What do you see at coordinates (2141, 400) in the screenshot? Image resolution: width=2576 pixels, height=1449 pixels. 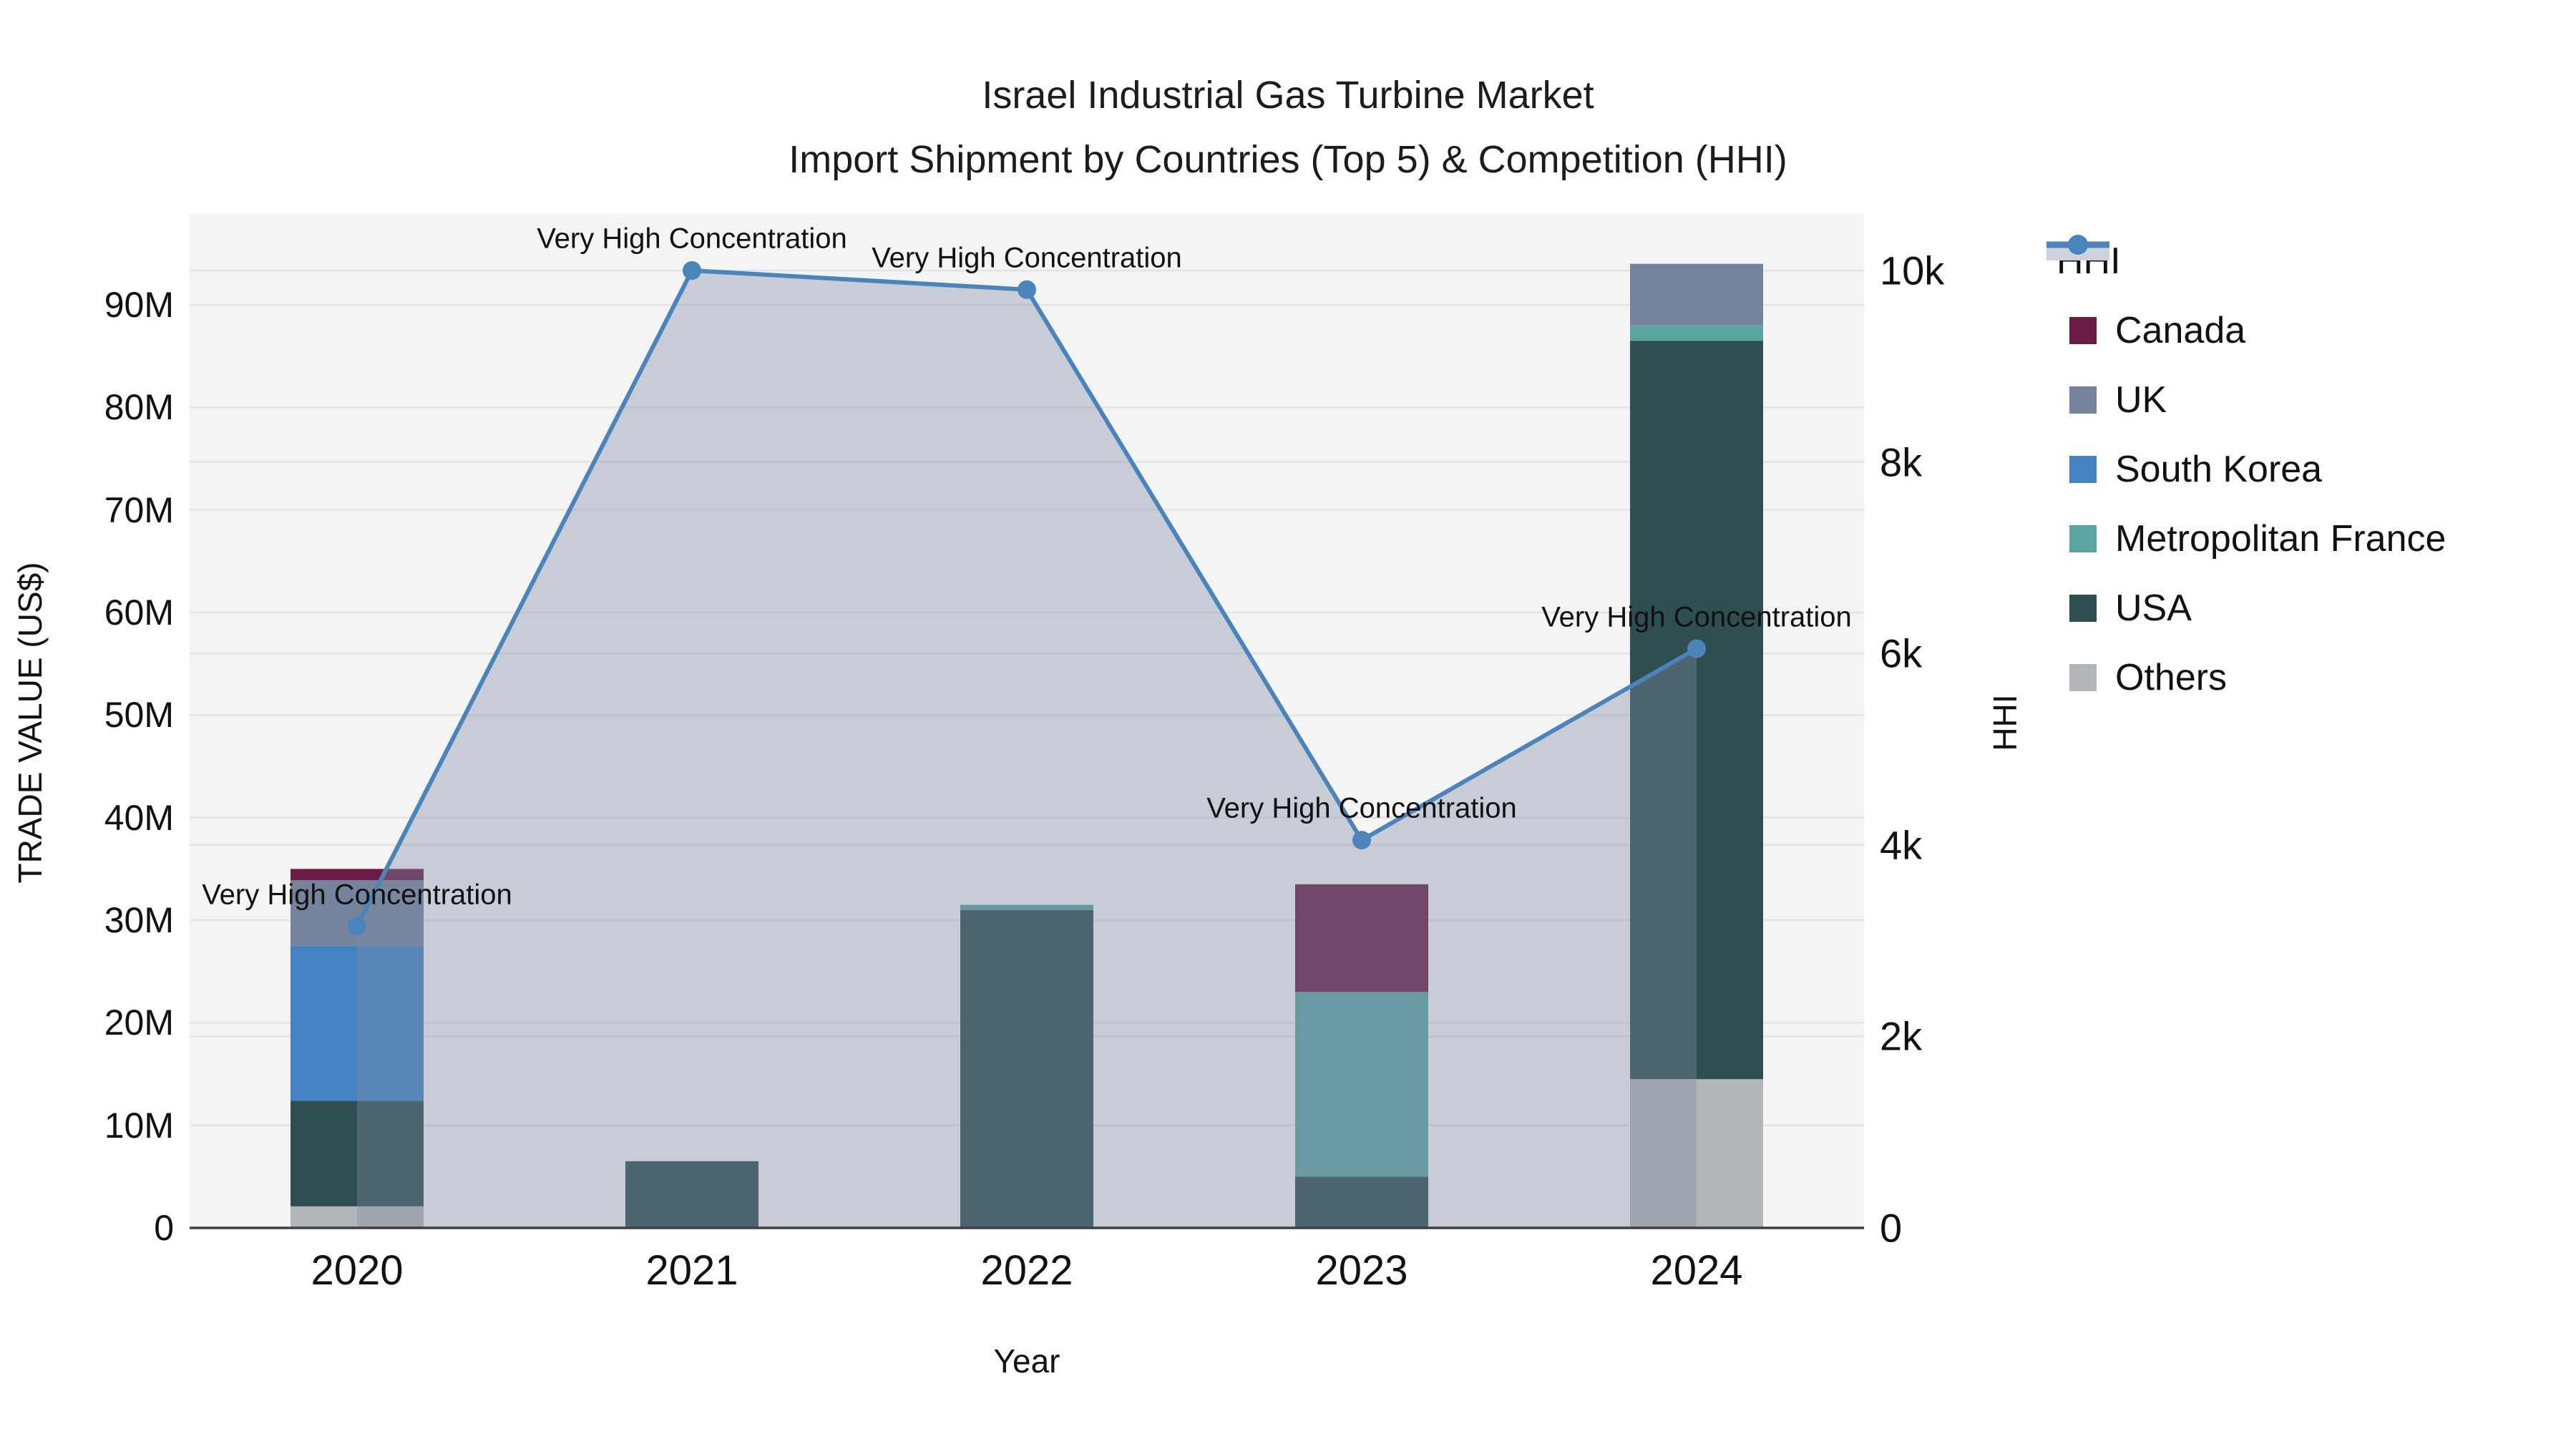 I see `legend-label: UK` at bounding box center [2141, 400].